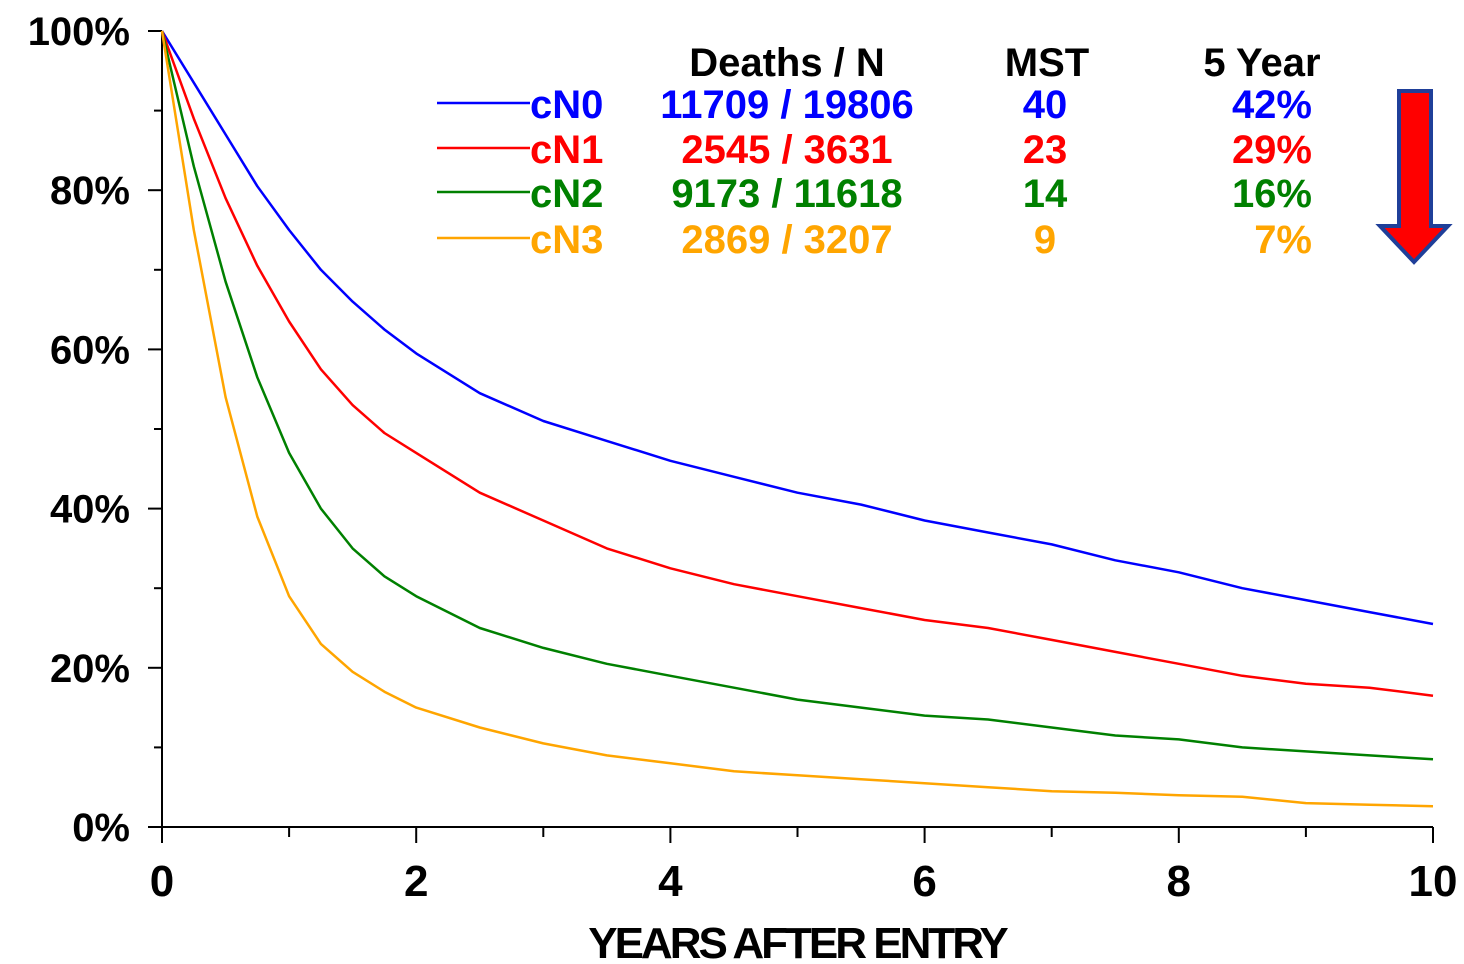 The height and width of the screenshot is (964, 1464). Describe the element at coordinates (1047, 63) in the screenshot. I see `legend-header-mst: MST` at that location.